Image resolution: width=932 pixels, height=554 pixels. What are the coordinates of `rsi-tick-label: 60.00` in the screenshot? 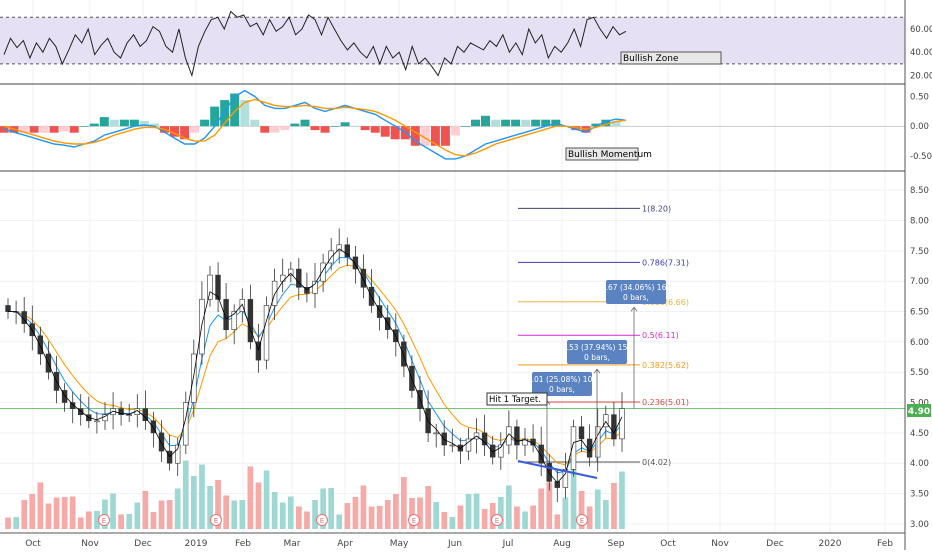 It's located at (921, 30).